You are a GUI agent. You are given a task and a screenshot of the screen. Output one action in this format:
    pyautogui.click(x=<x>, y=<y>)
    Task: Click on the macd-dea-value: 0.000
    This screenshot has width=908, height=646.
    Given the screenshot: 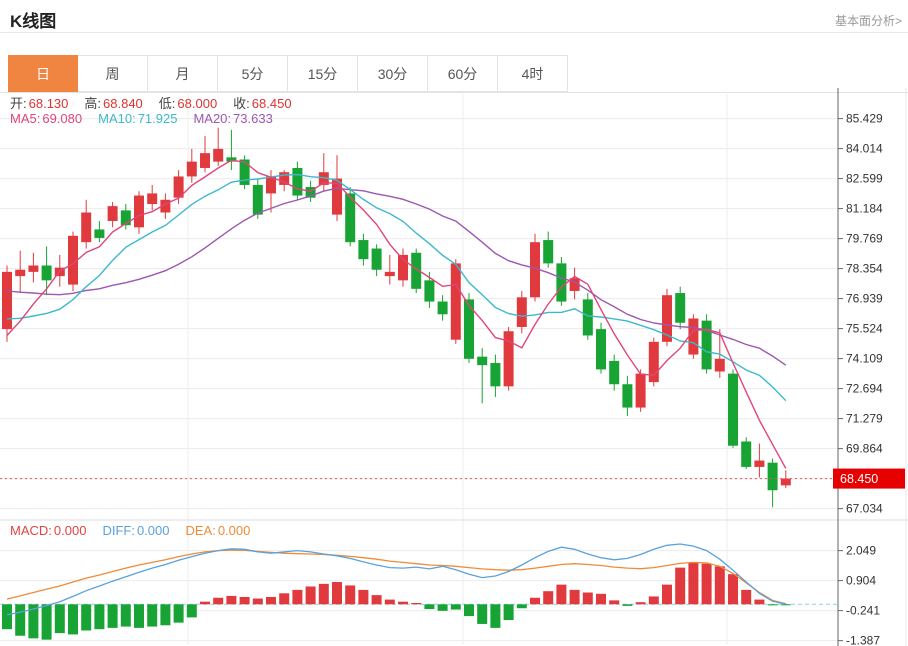 What is the action you would take?
    pyautogui.click(x=234, y=530)
    